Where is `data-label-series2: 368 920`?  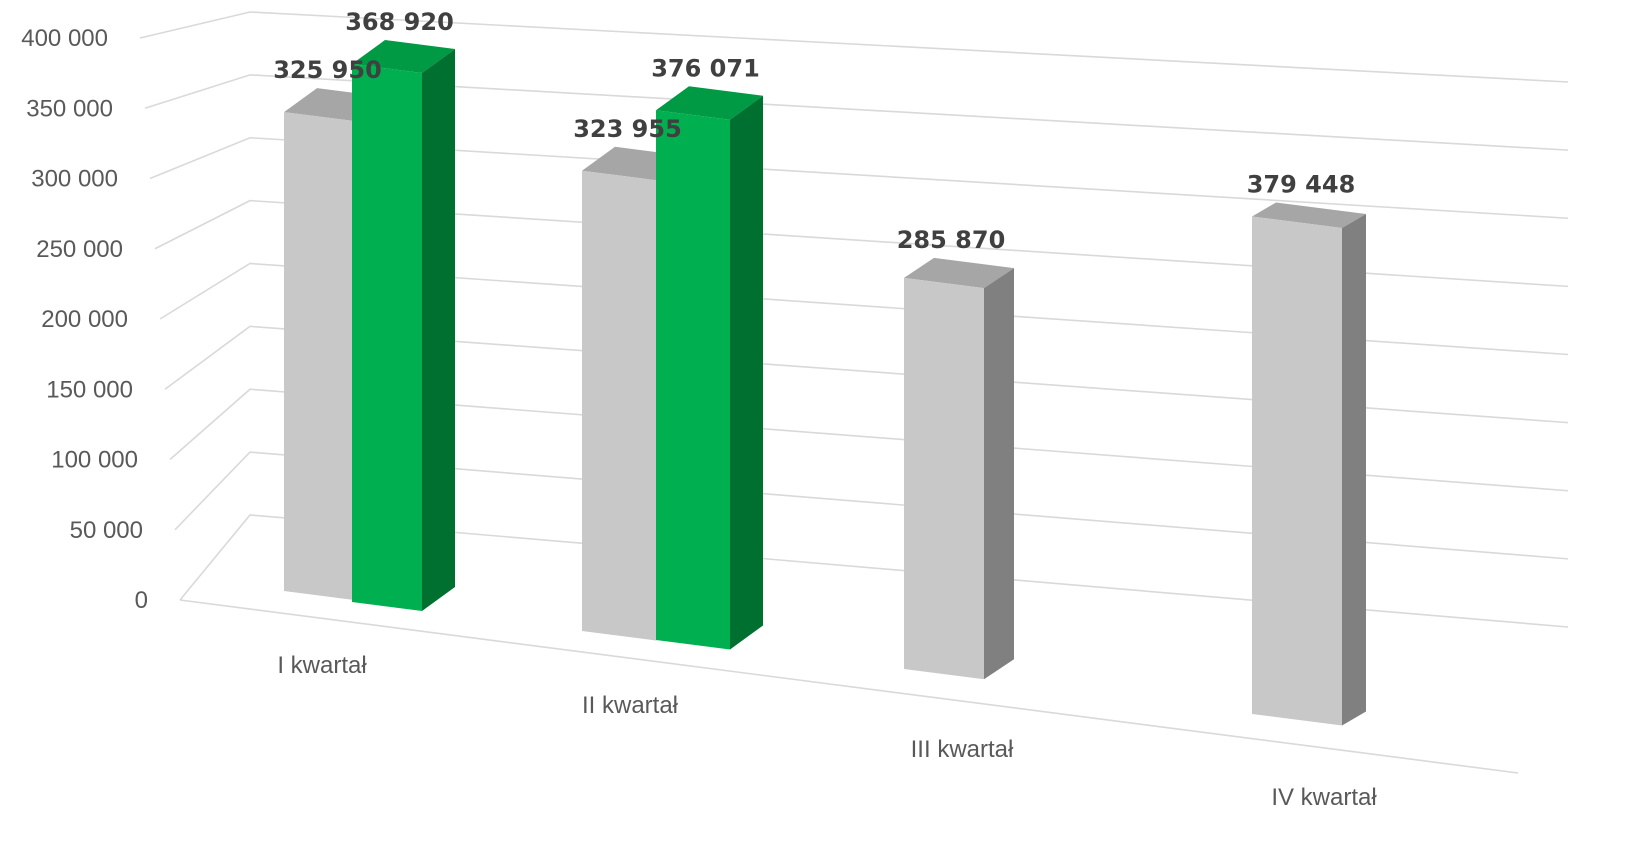 data-label-series2: 368 920 is located at coordinates (399, 22).